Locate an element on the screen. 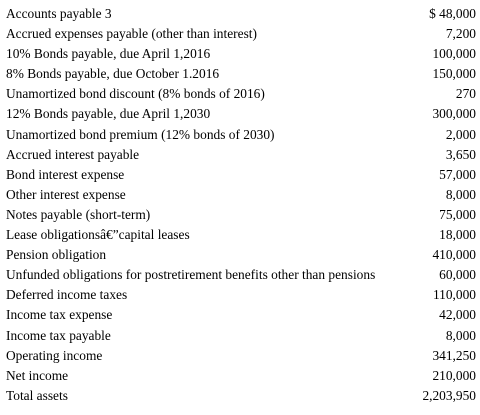  row-other-interest-expense: Other interest expense 8,000 is located at coordinates (241, 195).